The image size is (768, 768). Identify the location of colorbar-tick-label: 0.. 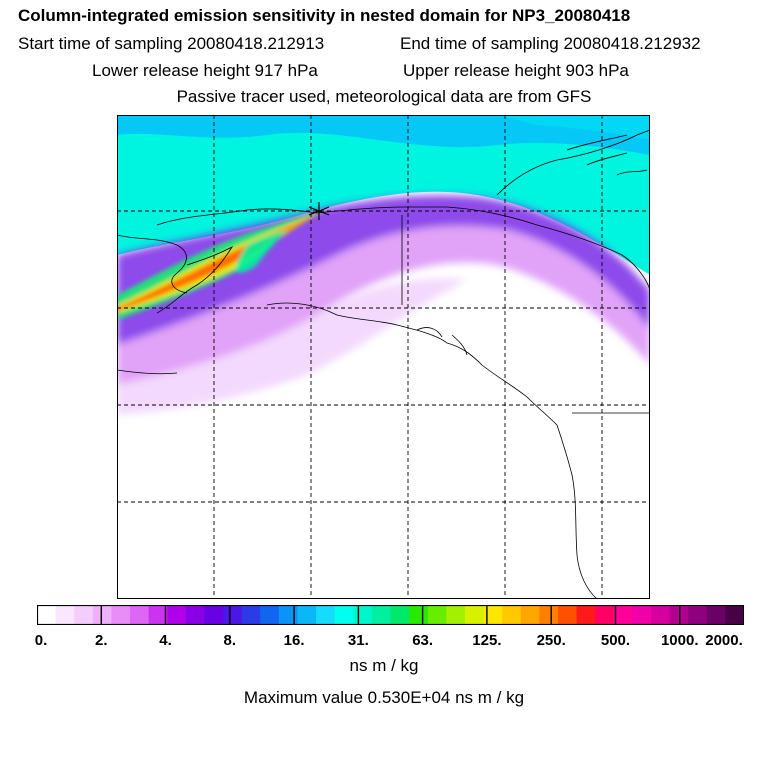
(41, 640).